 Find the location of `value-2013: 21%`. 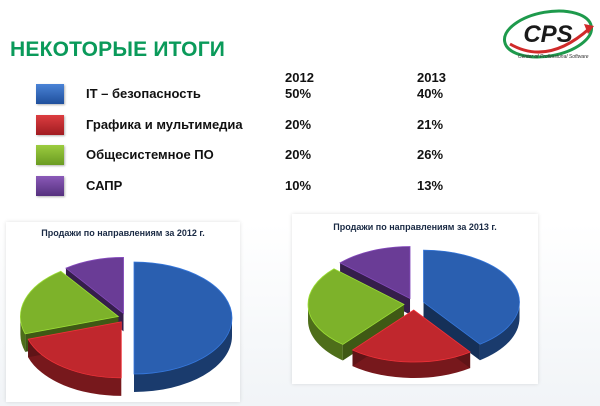

value-2013: 21% is located at coordinates (430, 124).